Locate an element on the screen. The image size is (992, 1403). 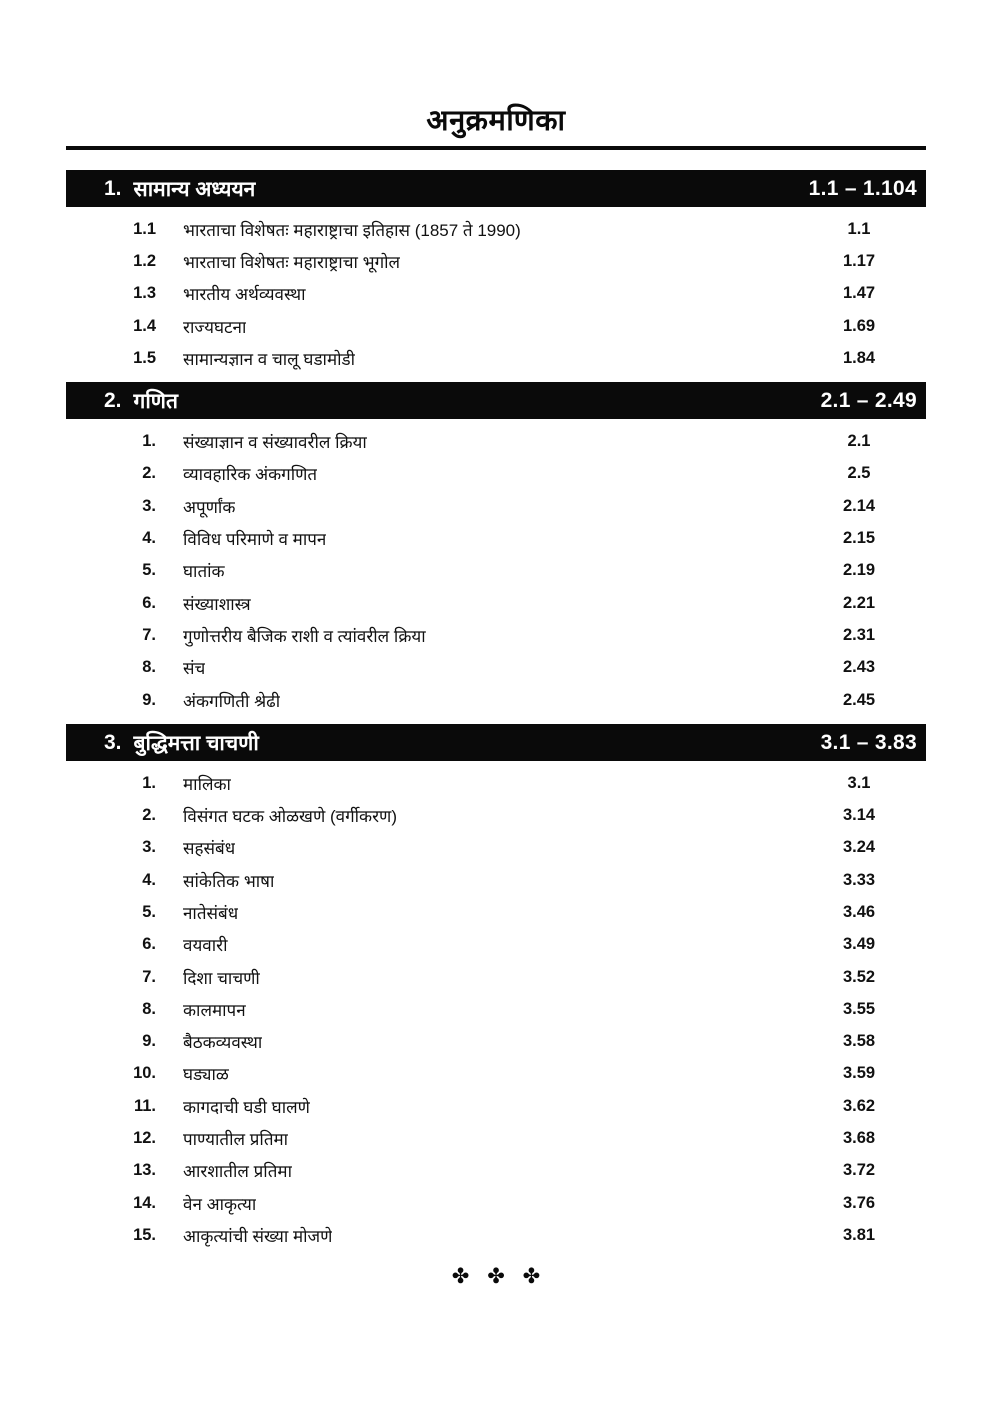
item-page-number: 3.68 is located at coordinates (859, 1138).